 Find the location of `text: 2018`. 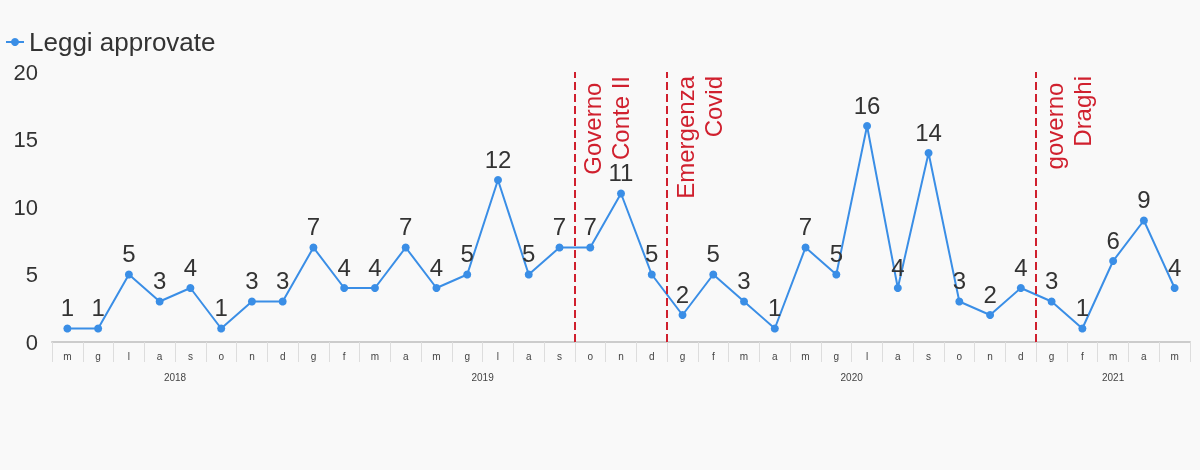

text: 2018 is located at coordinates (175, 377).